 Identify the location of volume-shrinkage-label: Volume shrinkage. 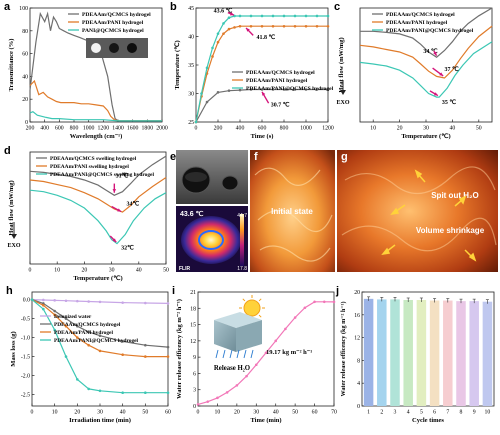
(450, 230).